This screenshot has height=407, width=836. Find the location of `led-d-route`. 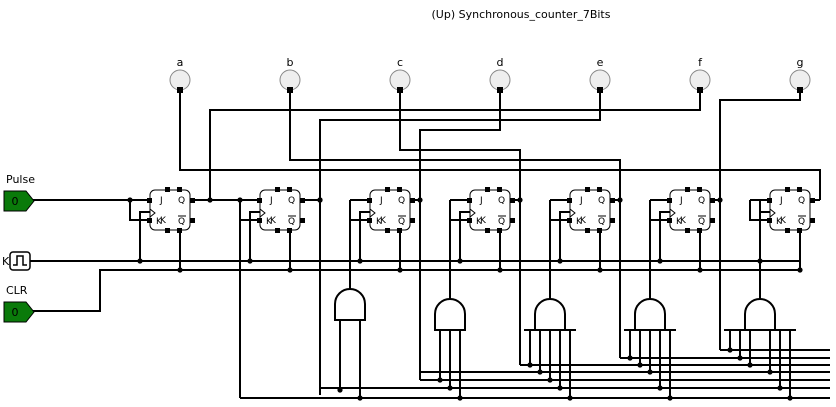

led-d-route is located at coordinates (460, 145).